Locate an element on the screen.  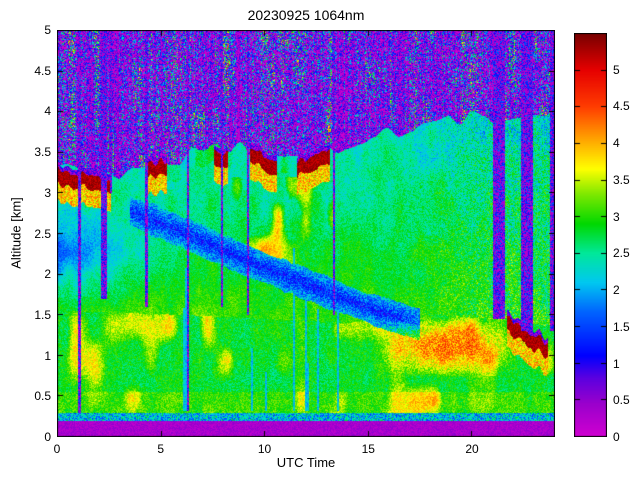
colorbar-tick-label: 4.5 is located at coordinates (621, 106).